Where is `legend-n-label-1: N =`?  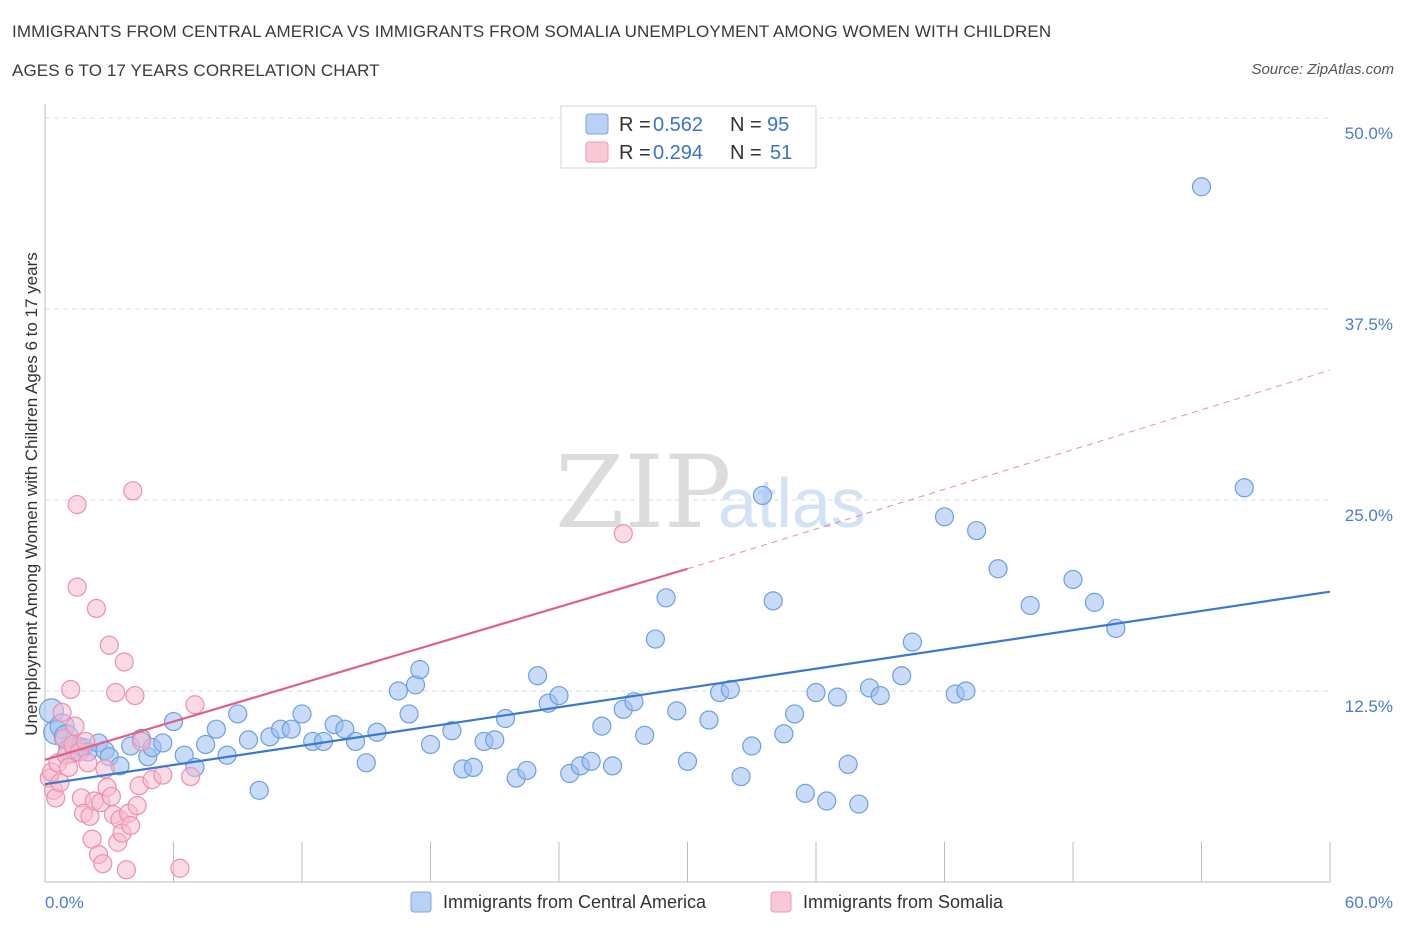 legend-n-label-1: N = is located at coordinates (746, 125).